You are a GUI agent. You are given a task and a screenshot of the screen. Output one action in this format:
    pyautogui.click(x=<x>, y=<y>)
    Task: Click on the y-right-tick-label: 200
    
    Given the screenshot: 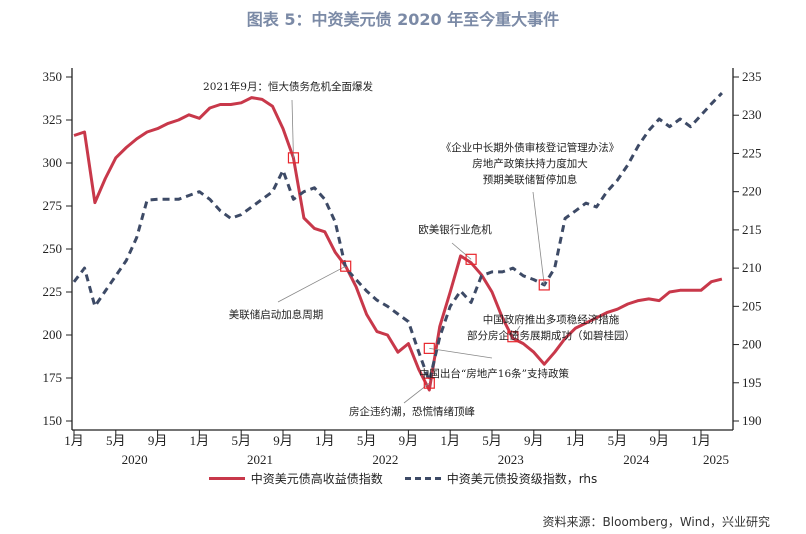 What is the action you would take?
    pyautogui.click(x=752, y=344)
    